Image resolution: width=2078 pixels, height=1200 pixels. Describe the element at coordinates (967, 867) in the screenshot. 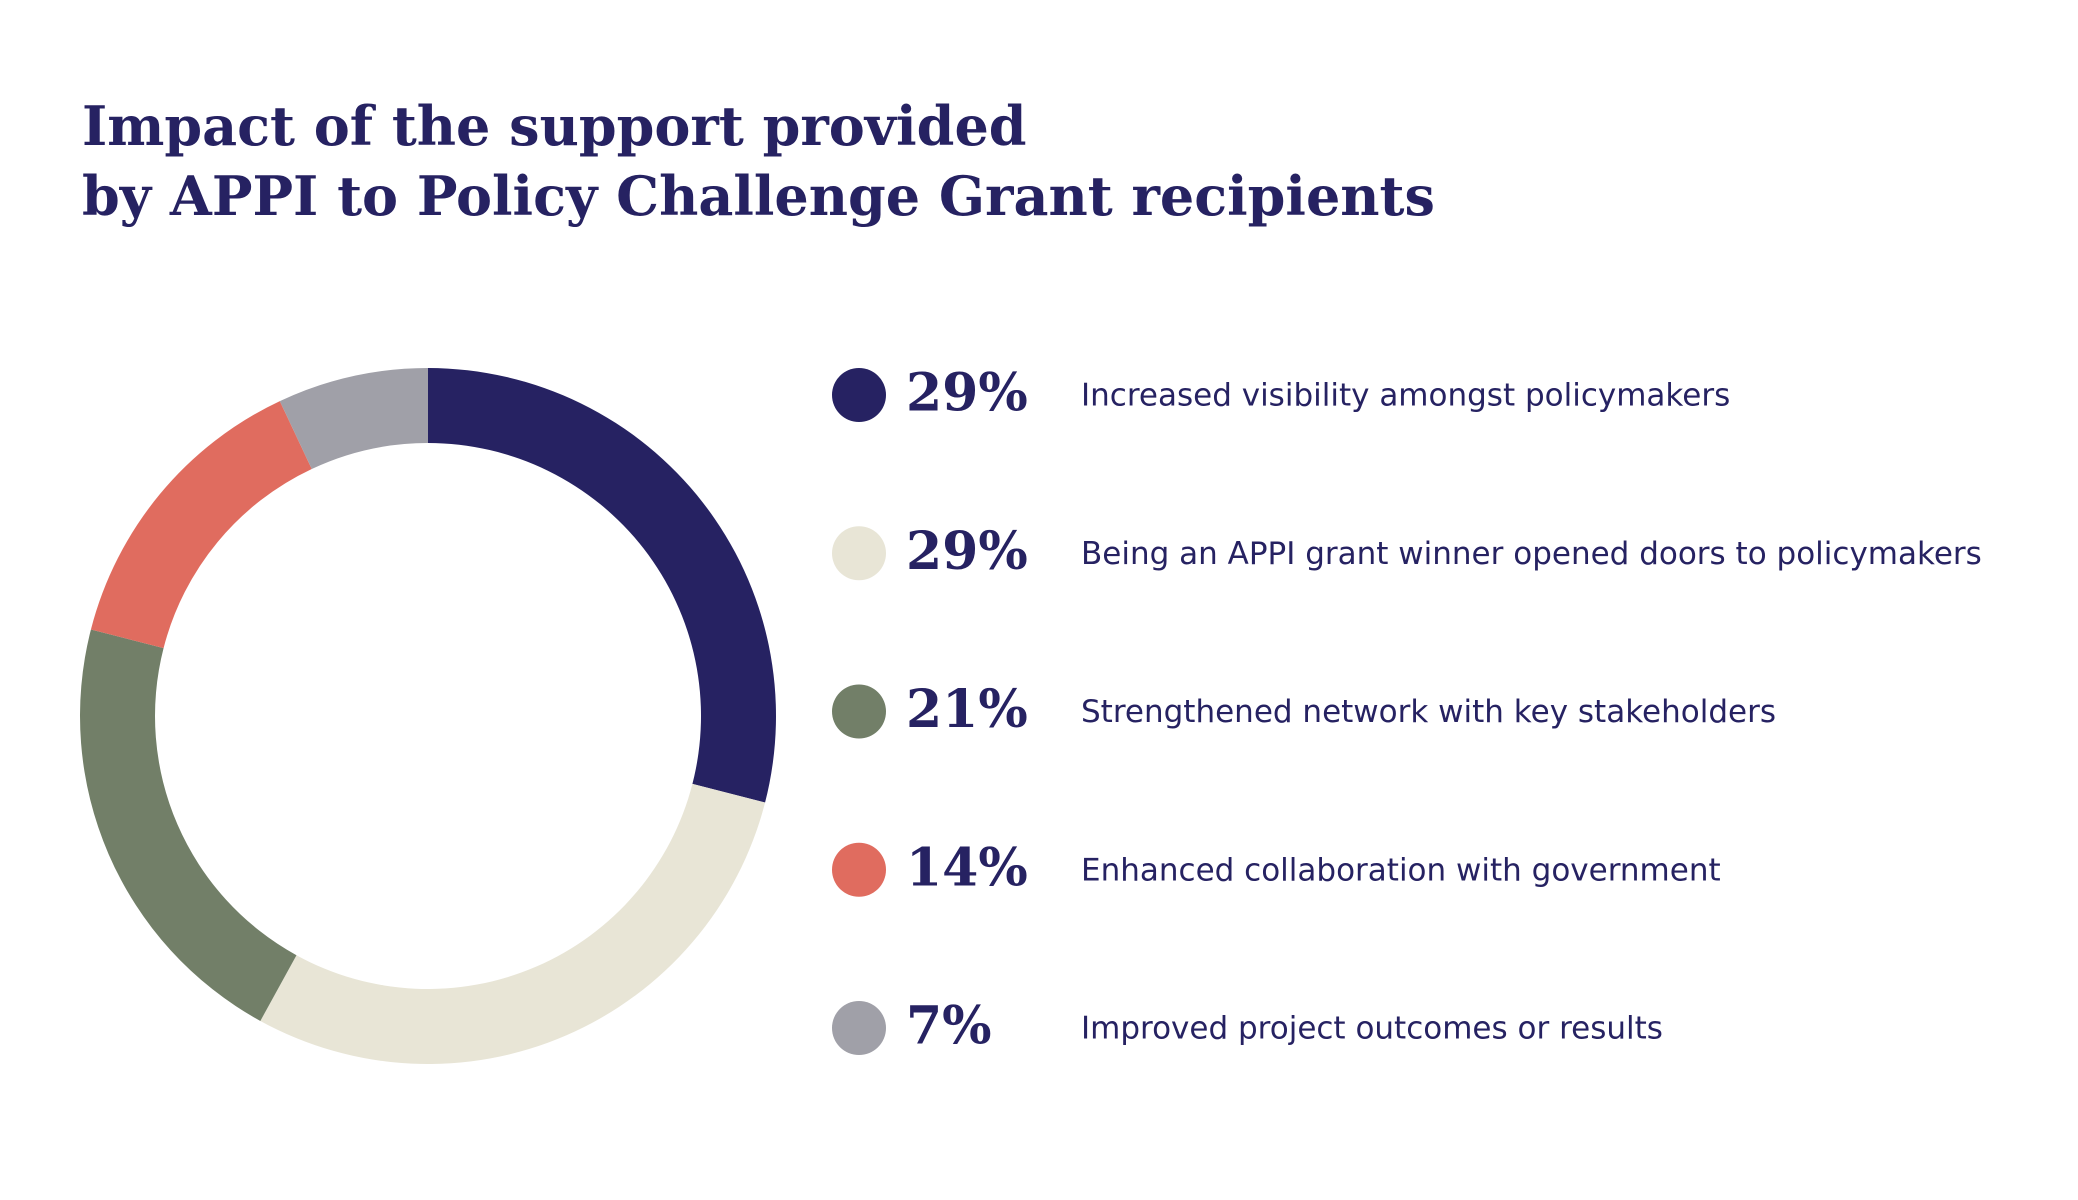

I see `value-label: 14%` at that location.